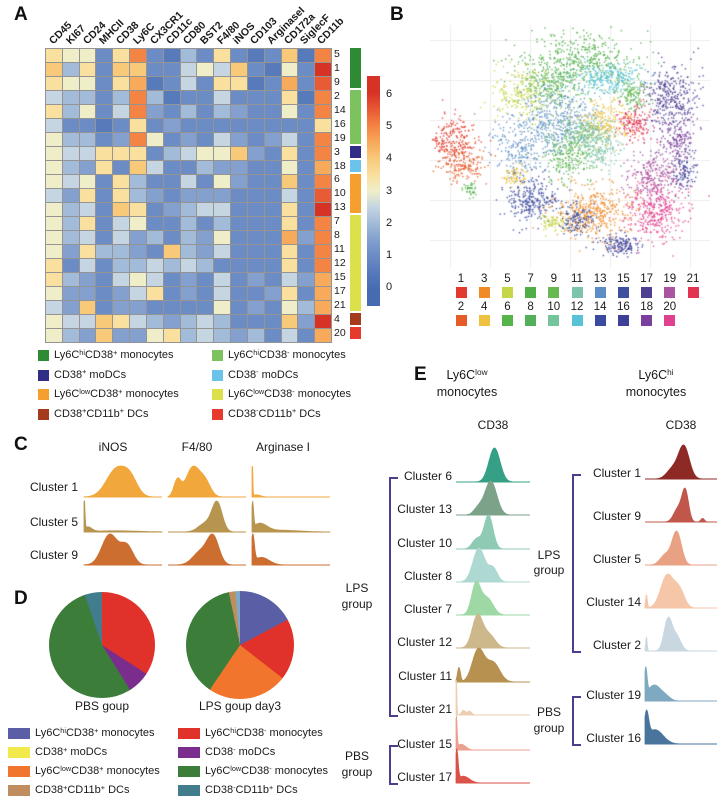 The height and width of the screenshot is (803, 725). I want to click on legend-item: CD38+ moDCs, so click(82, 374).